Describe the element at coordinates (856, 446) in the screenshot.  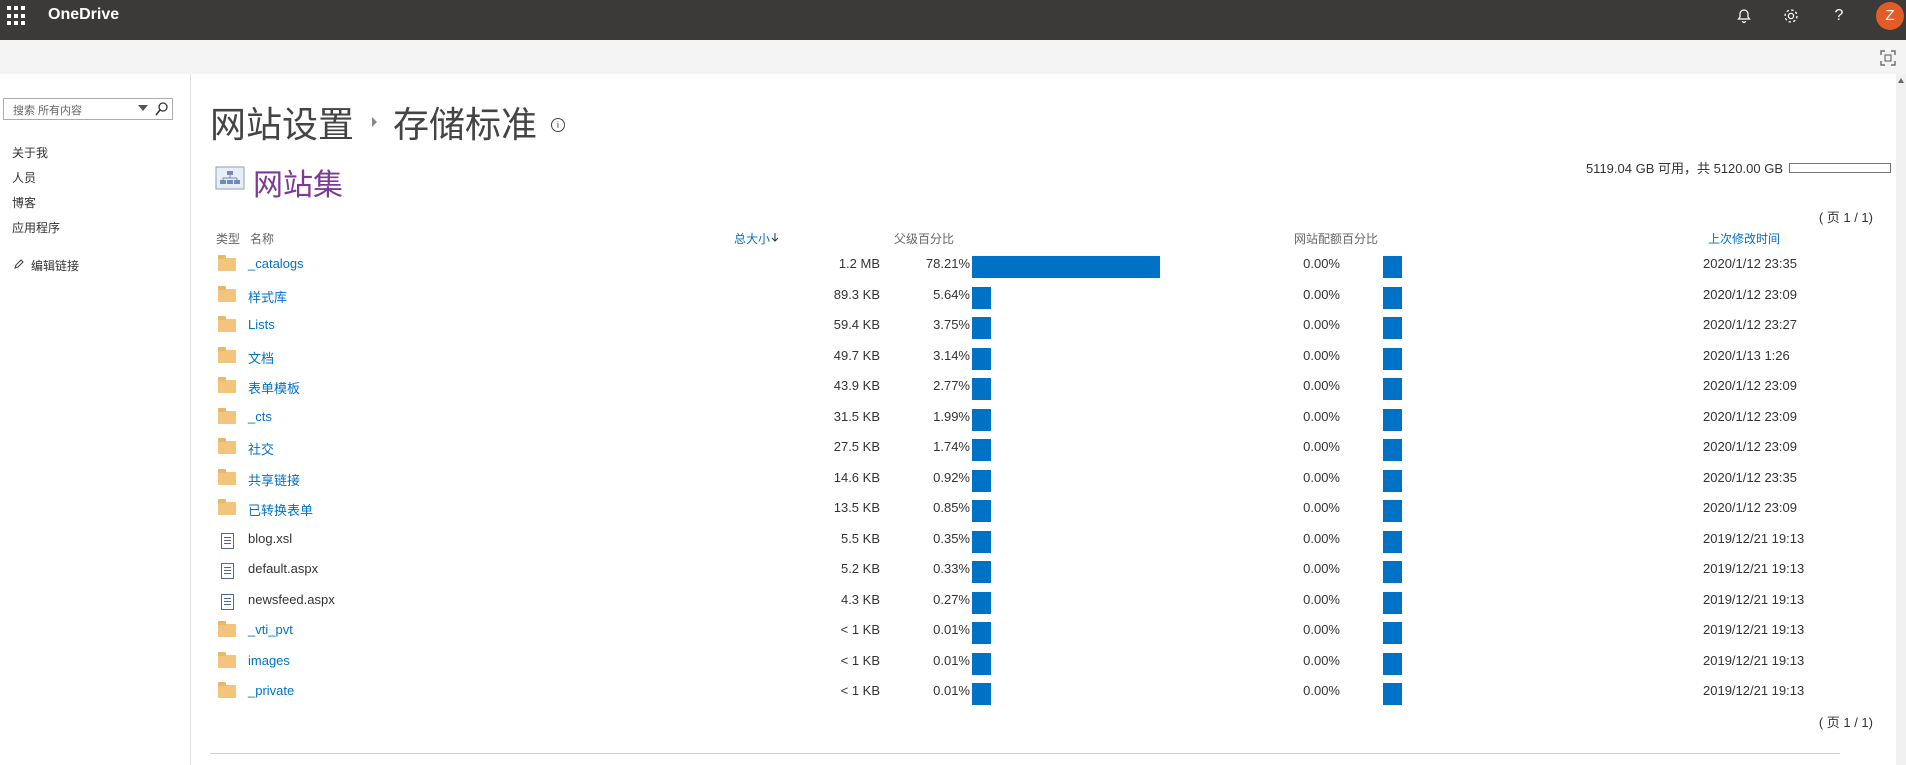
I see `item-size: 27.5 KB` at that location.